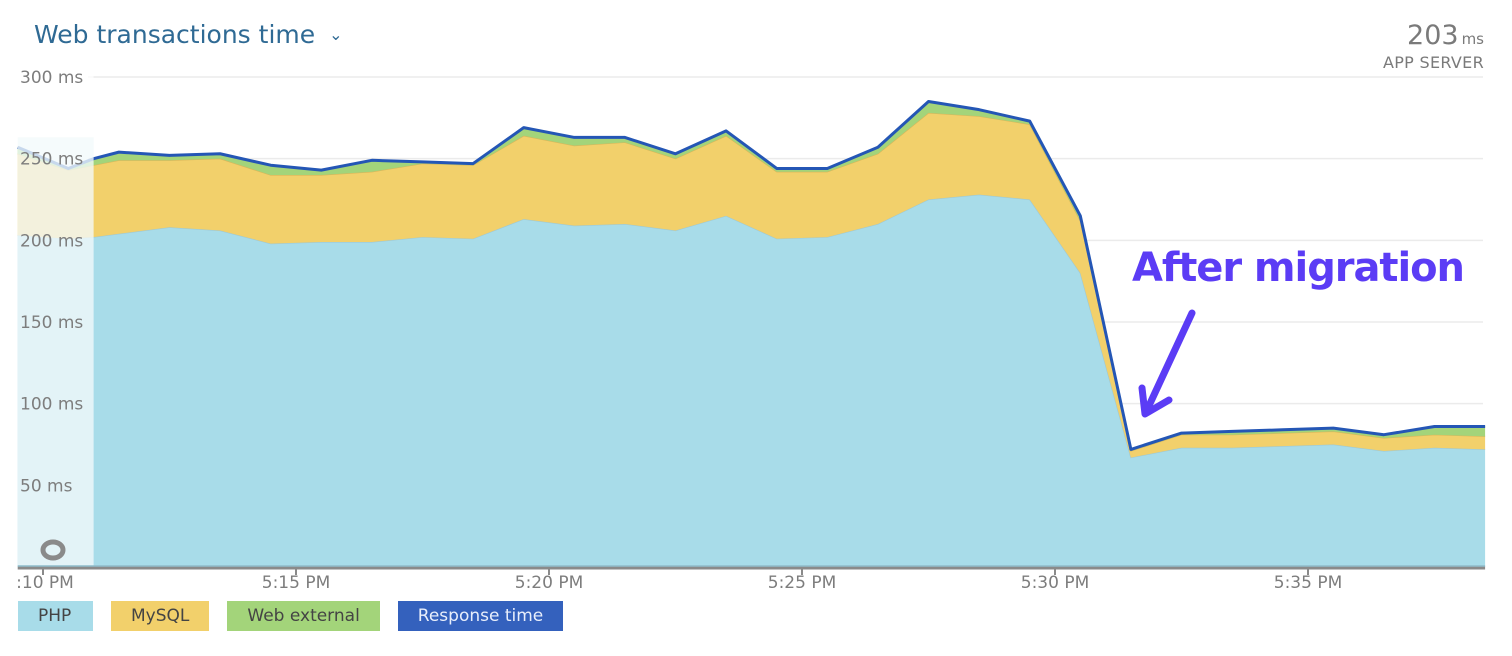  I want to click on legend-label: Response time, so click(480, 616).